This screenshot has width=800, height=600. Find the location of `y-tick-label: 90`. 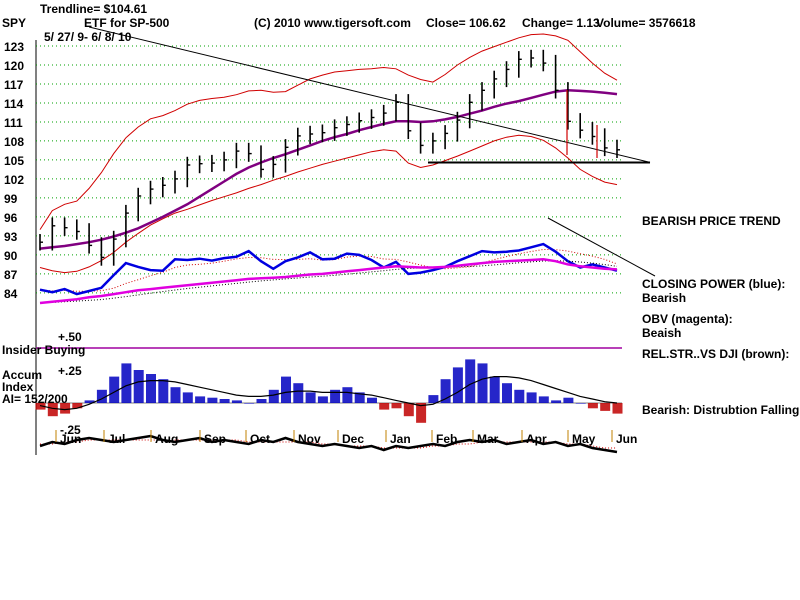

y-tick-label: 90 is located at coordinates (11, 256).